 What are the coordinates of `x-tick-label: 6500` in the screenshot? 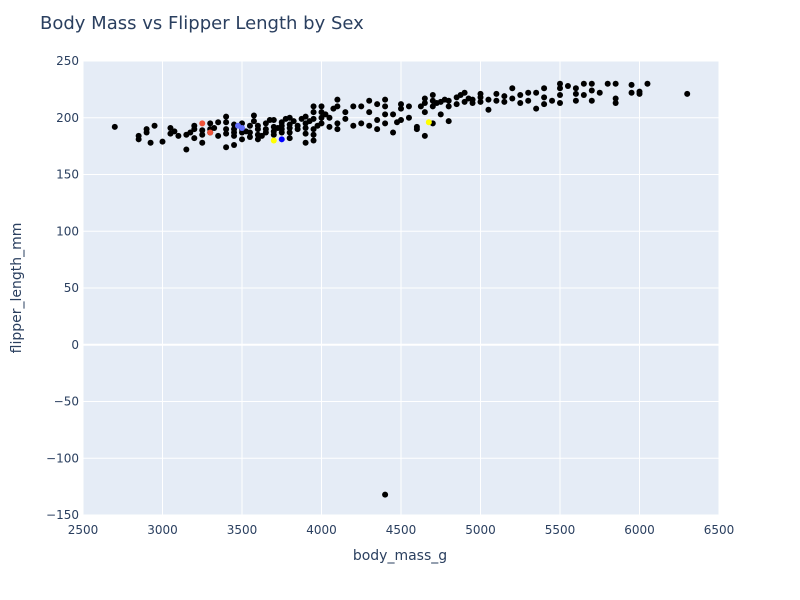 It's located at (719, 530).